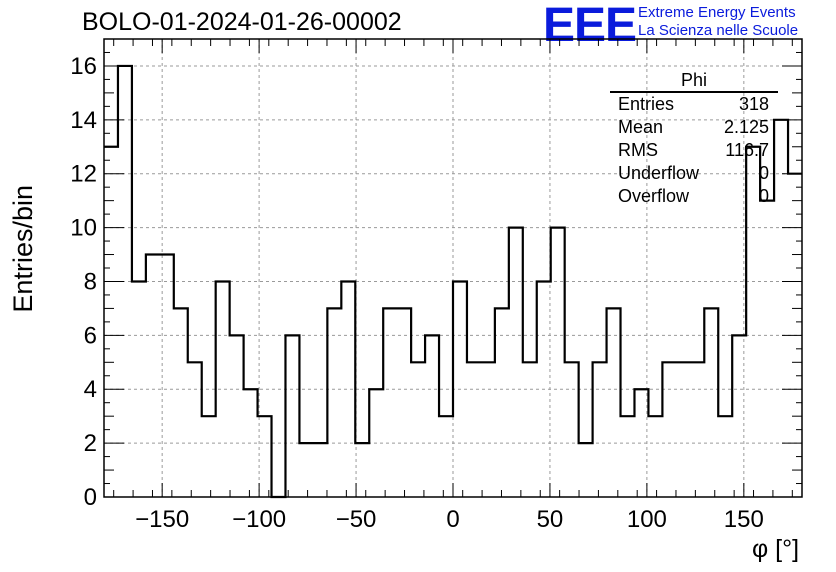 Image resolution: width=836 pixels, height=572 pixels. What do you see at coordinates (694, 127) in the screenshot?
I see `stats-row-mean: Mean 2.125` at bounding box center [694, 127].